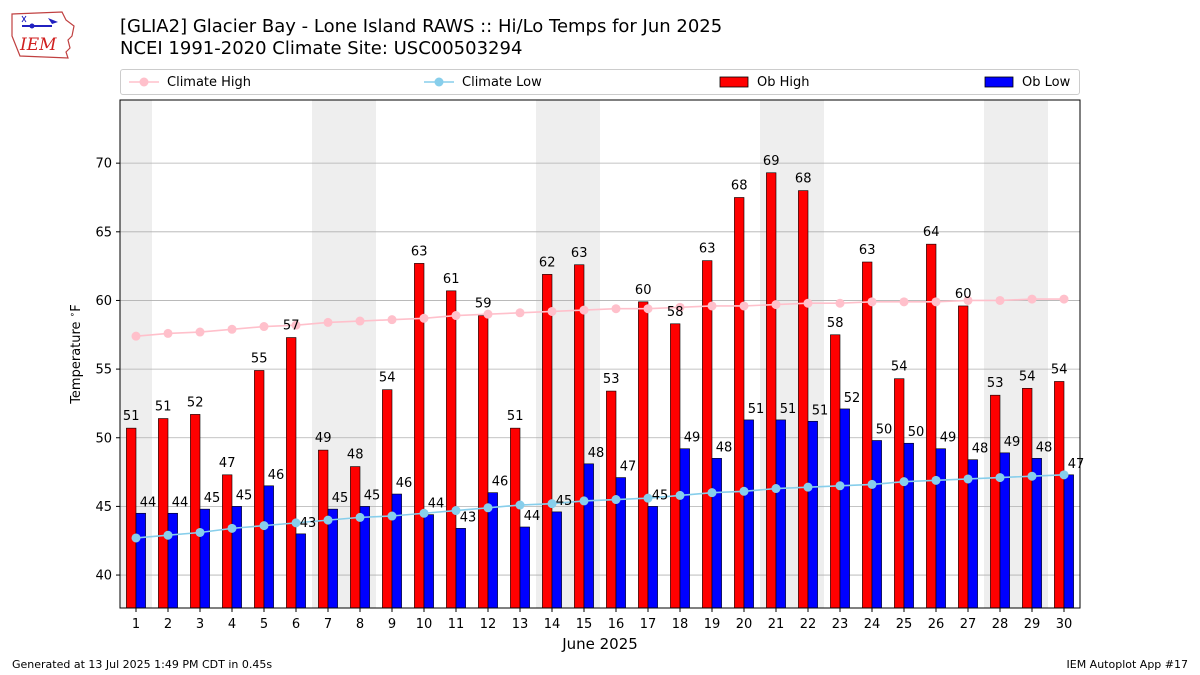  Describe the element at coordinates (404, 483) in the screenshot. I see `ob-low-label: 46` at that location.